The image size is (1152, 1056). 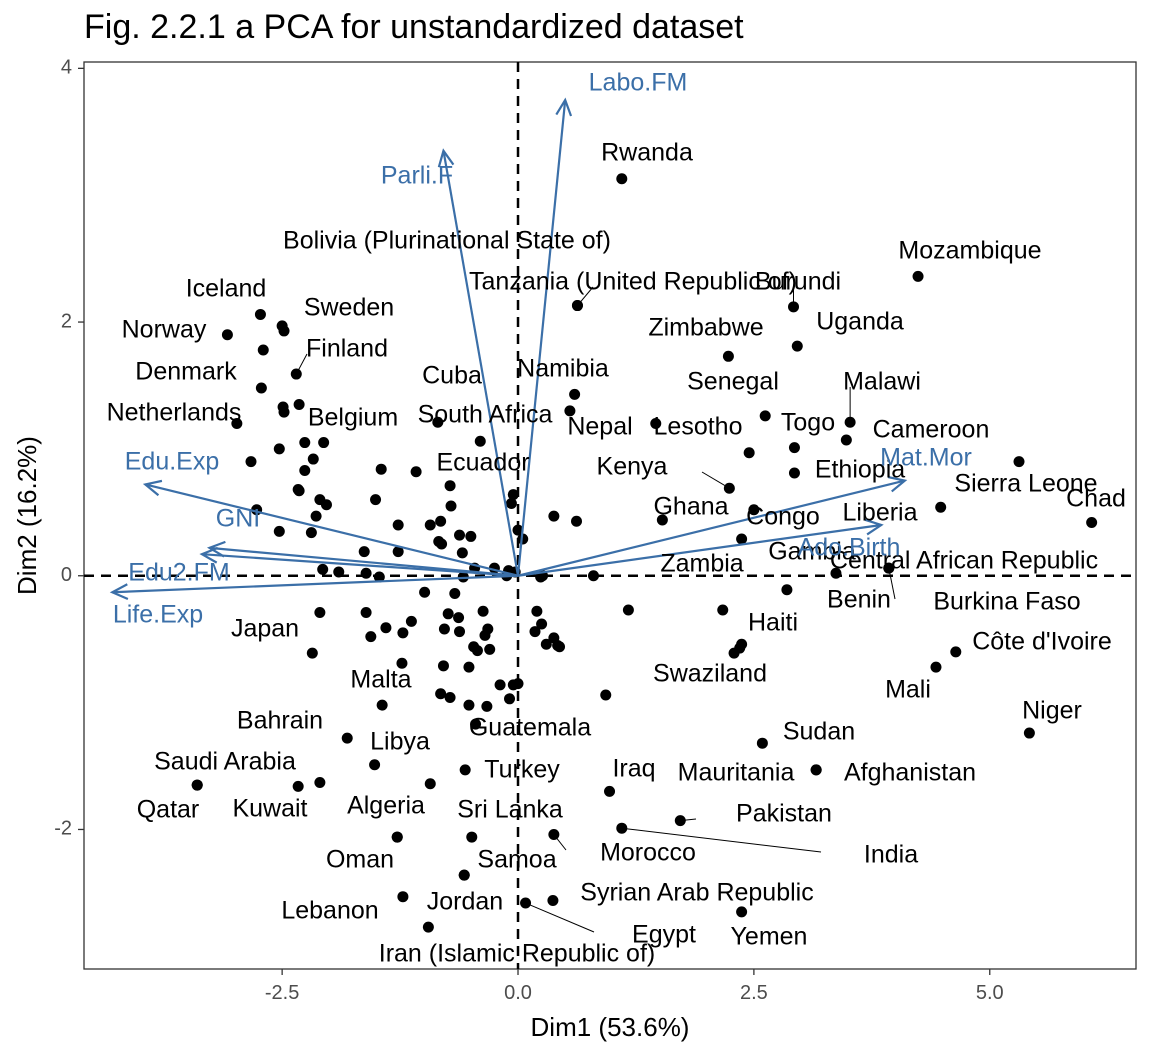 I want to click on point-senegal, so click(x=765, y=416).